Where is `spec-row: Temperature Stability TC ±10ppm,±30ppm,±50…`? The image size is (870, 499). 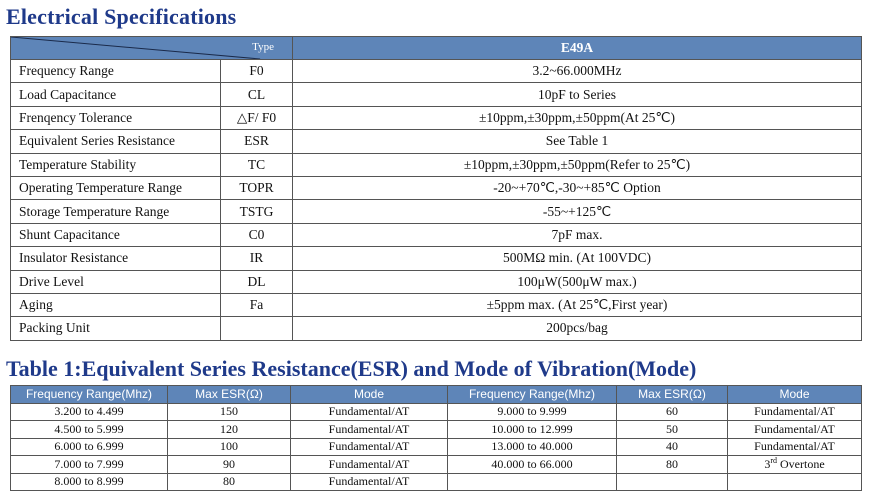
spec-row: Temperature Stability TC ±10ppm,±30ppm,±50… is located at coordinates (436, 164).